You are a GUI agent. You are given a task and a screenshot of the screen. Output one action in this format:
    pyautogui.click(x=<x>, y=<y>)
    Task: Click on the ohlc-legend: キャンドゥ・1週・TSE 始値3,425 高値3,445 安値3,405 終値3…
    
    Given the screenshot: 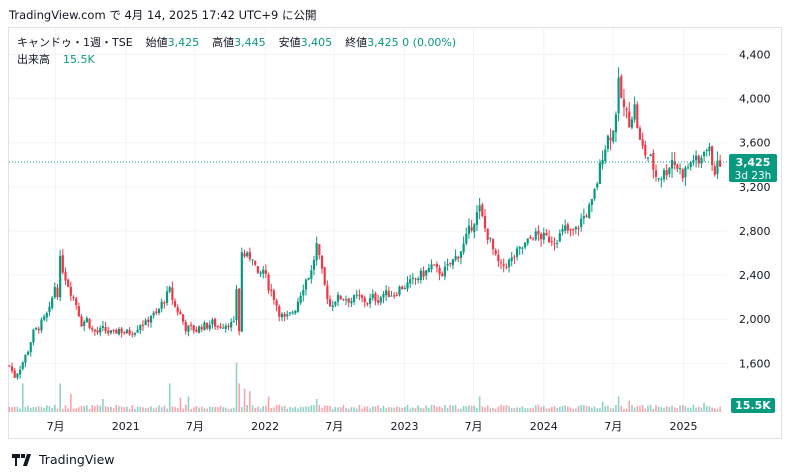 What is the action you would take?
    pyautogui.click(x=236, y=42)
    